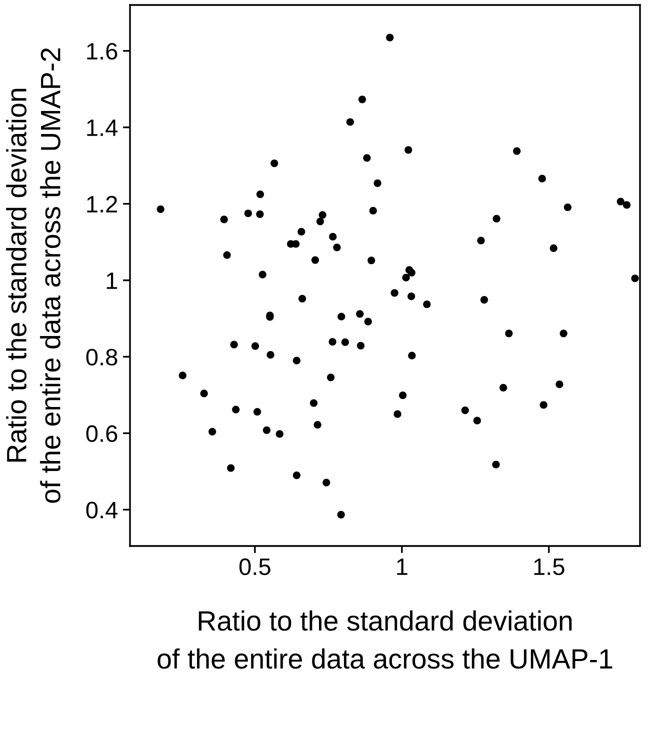 This screenshot has height=738, width=669. What do you see at coordinates (254, 567) in the screenshot?
I see `x-tick-label: 0.5` at bounding box center [254, 567].